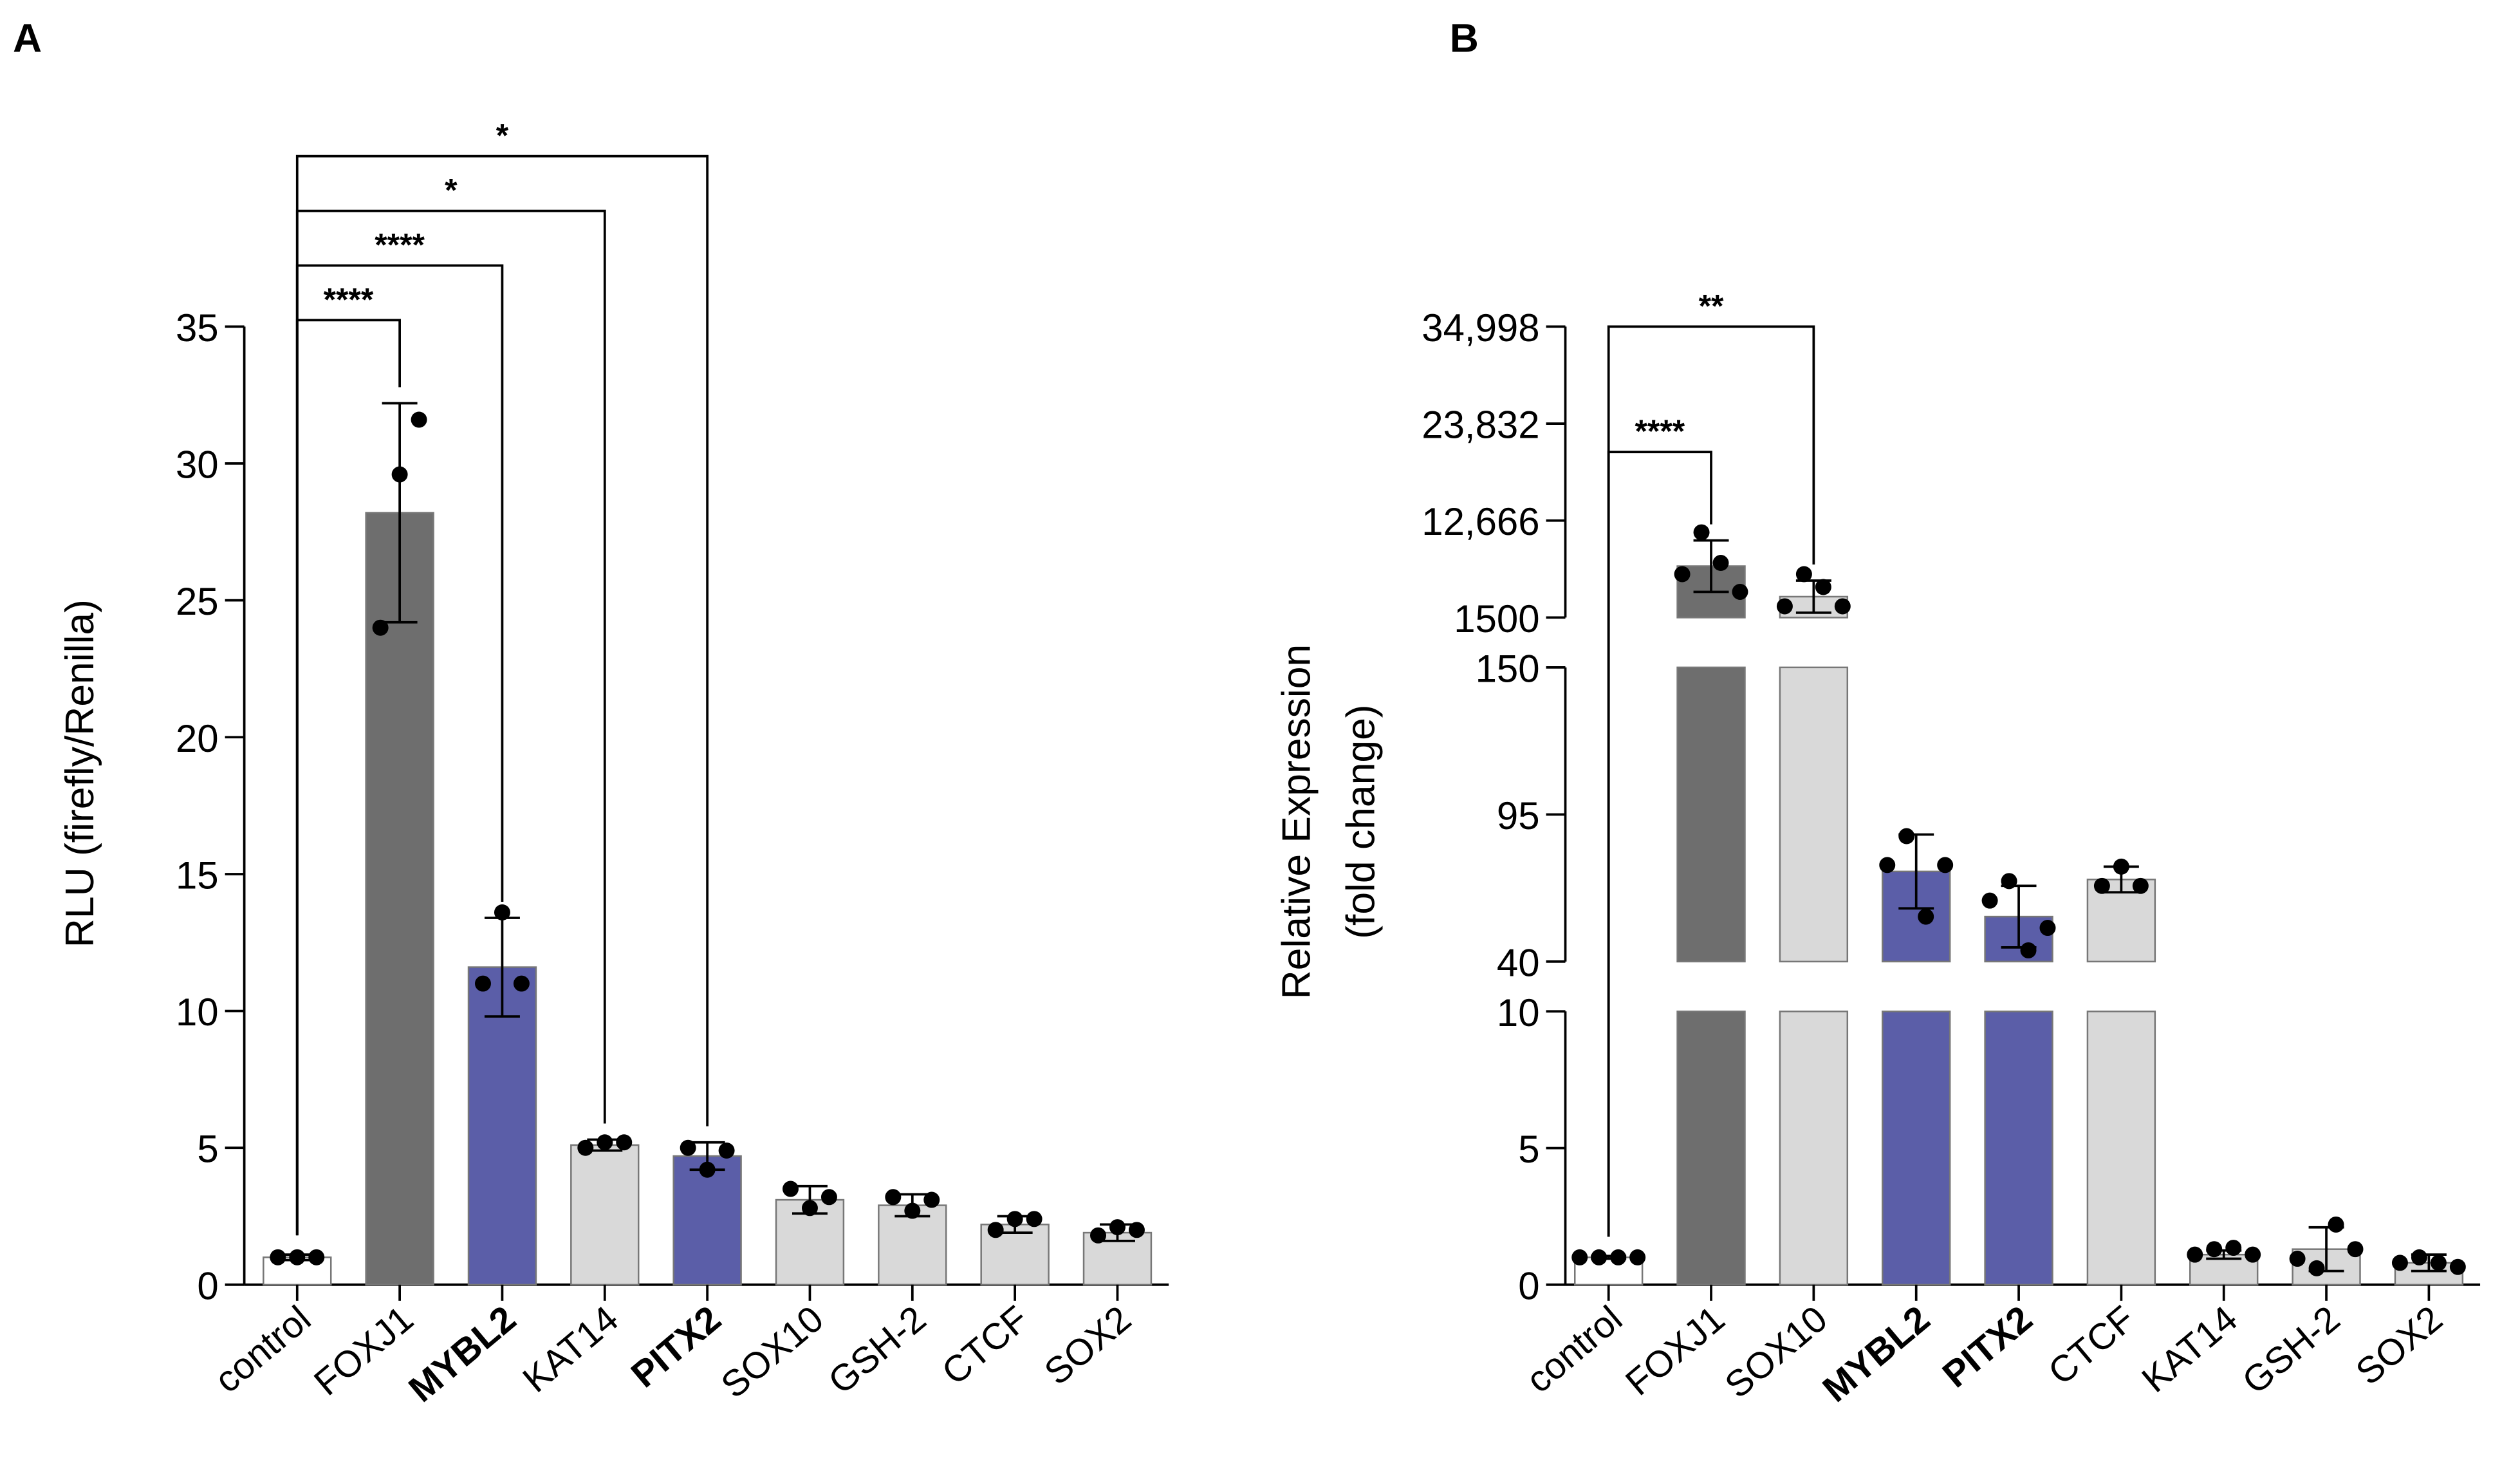  What do you see at coordinates (1464, 38) in the screenshot?
I see `panel-label: B` at bounding box center [1464, 38].